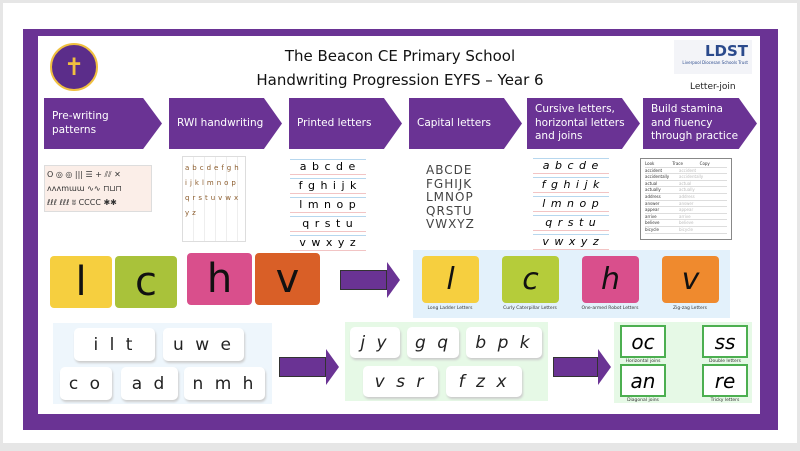  I want to click on group-card: a d, so click(149, 383).